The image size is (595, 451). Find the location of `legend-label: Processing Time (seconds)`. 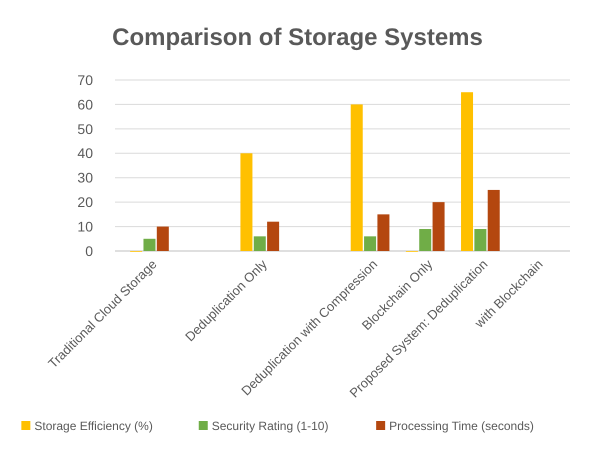

legend-label: Processing Time (seconds) is located at coordinates (461, 426).